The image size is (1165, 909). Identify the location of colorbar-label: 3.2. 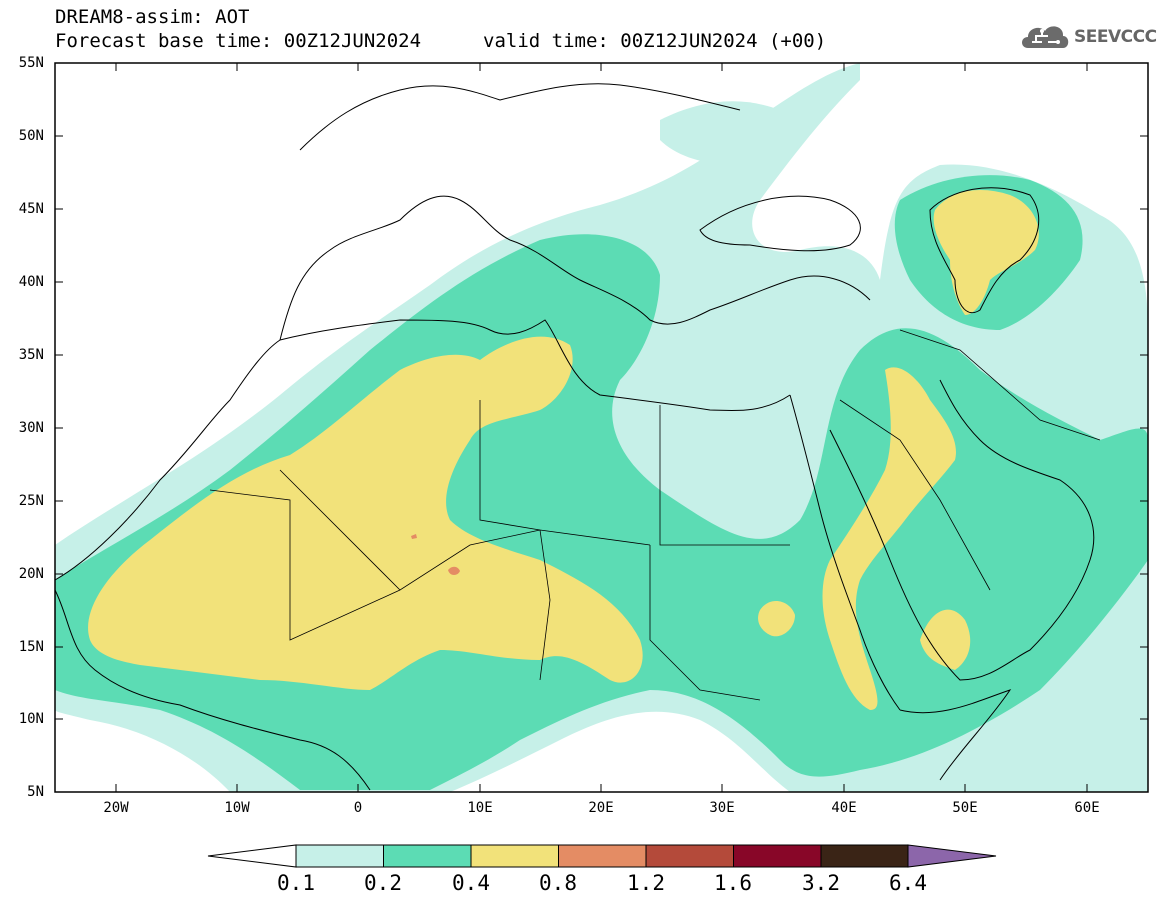
(821, 883).